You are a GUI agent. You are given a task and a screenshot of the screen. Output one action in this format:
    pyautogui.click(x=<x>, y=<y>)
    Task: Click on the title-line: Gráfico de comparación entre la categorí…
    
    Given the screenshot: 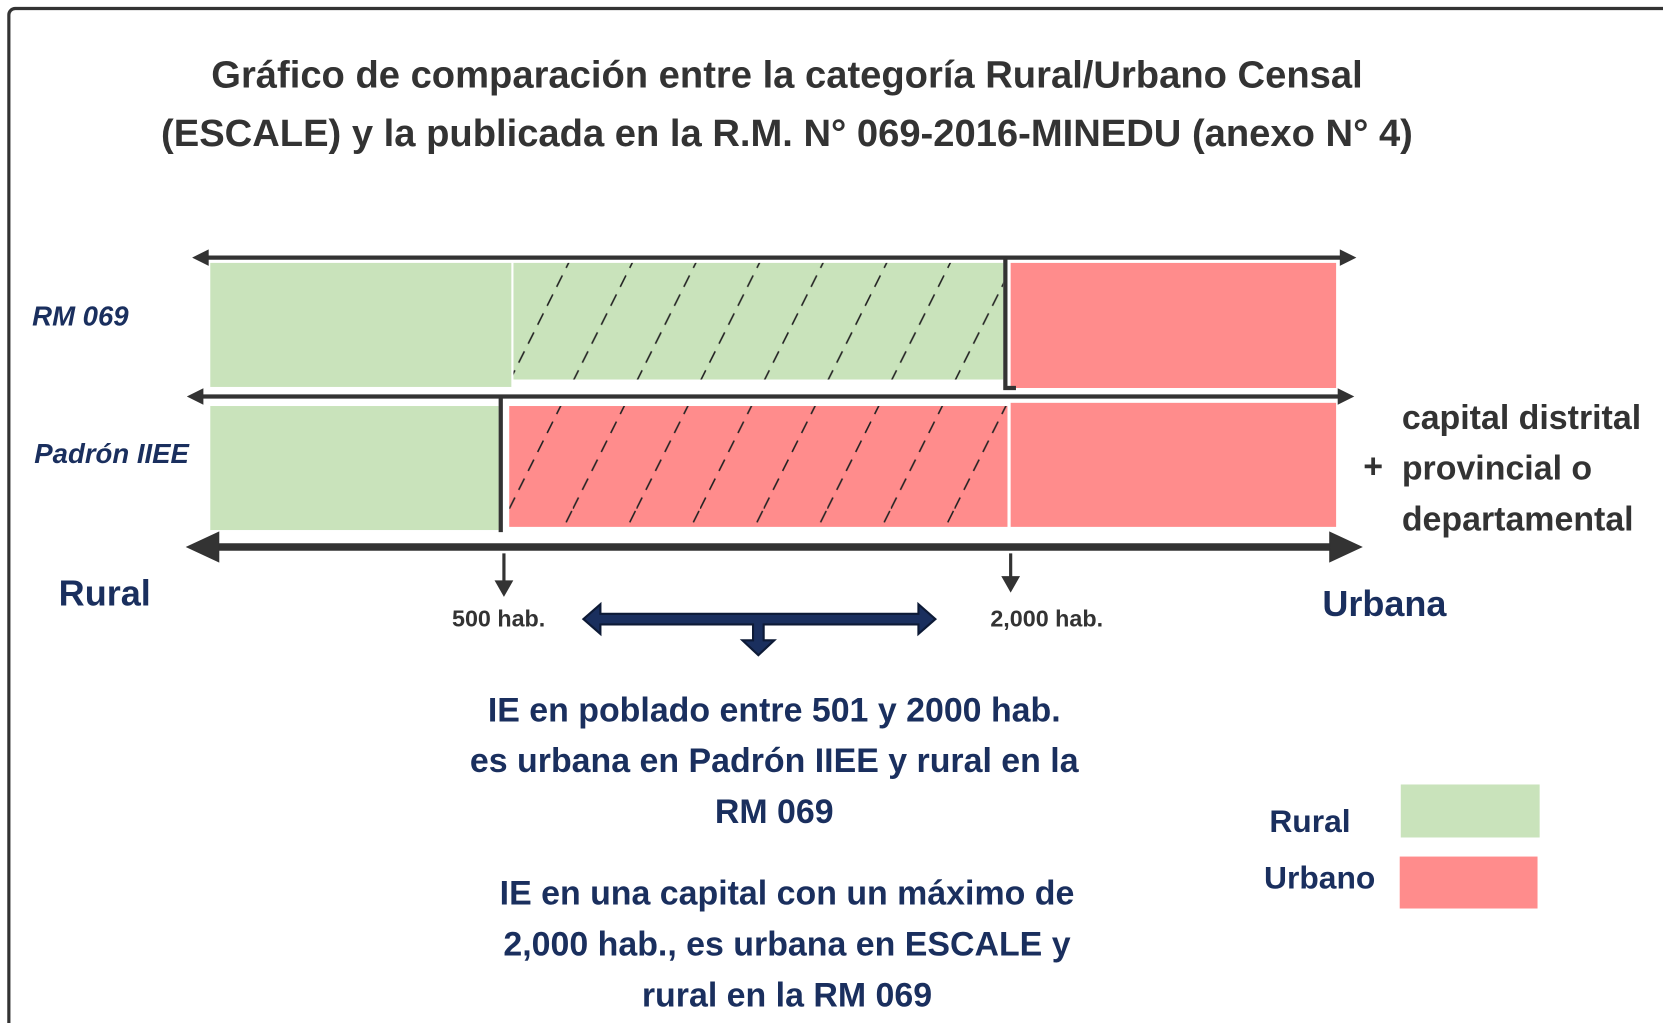 What is the action you would take?
    pyautogui.click(x=786, y=74)
    